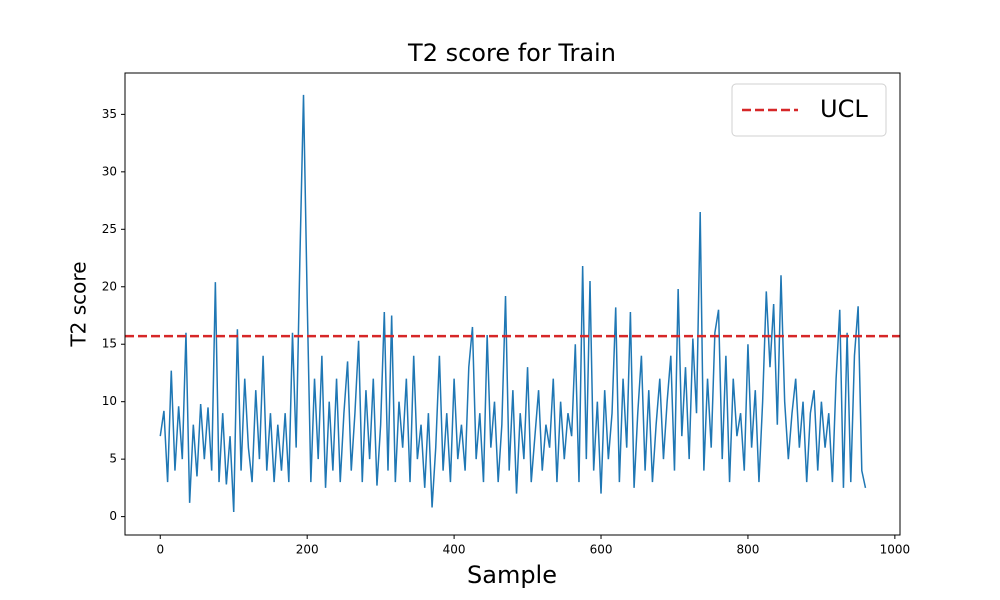 The image size is (1000, 600). What do you see at coordinates (511, 53) in the screenshot?
I see `chart-title: T2 score for Train` at bounding box center [511, 53].